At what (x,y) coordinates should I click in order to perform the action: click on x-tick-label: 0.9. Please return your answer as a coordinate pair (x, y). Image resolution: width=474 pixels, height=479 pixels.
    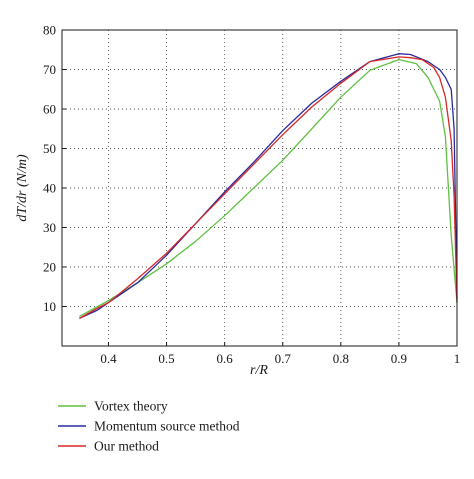
    Looking at the image, I should click on (399, 358).